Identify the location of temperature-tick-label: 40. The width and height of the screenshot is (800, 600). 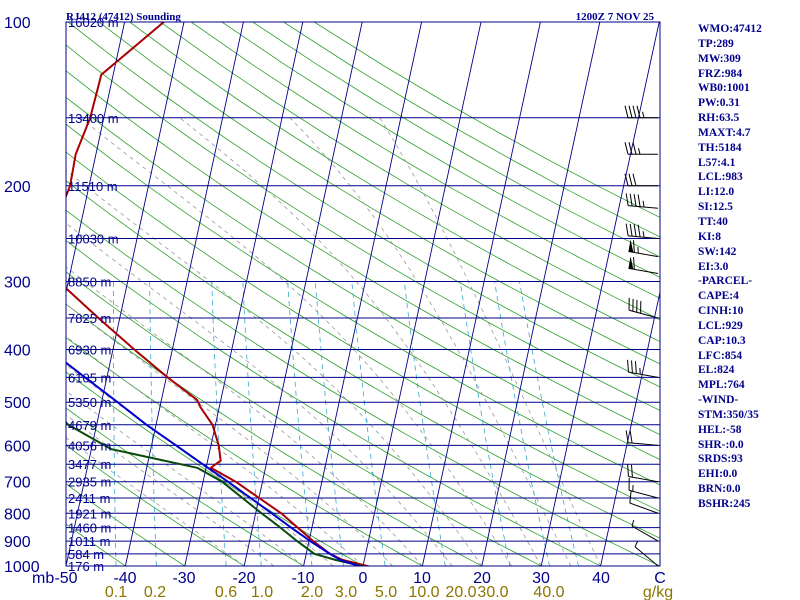
(601, 578).